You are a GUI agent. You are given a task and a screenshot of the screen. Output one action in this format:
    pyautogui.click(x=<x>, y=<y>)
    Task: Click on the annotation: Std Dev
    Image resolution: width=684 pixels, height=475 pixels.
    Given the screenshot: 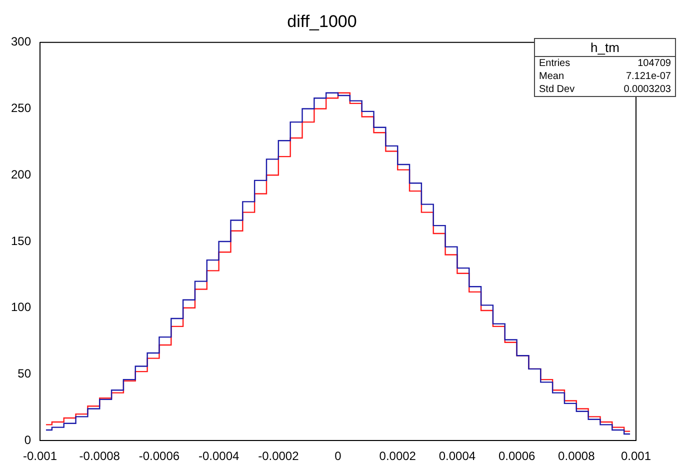 What is the action you would take?
    pyautogui.click(x=557, y=89)
    